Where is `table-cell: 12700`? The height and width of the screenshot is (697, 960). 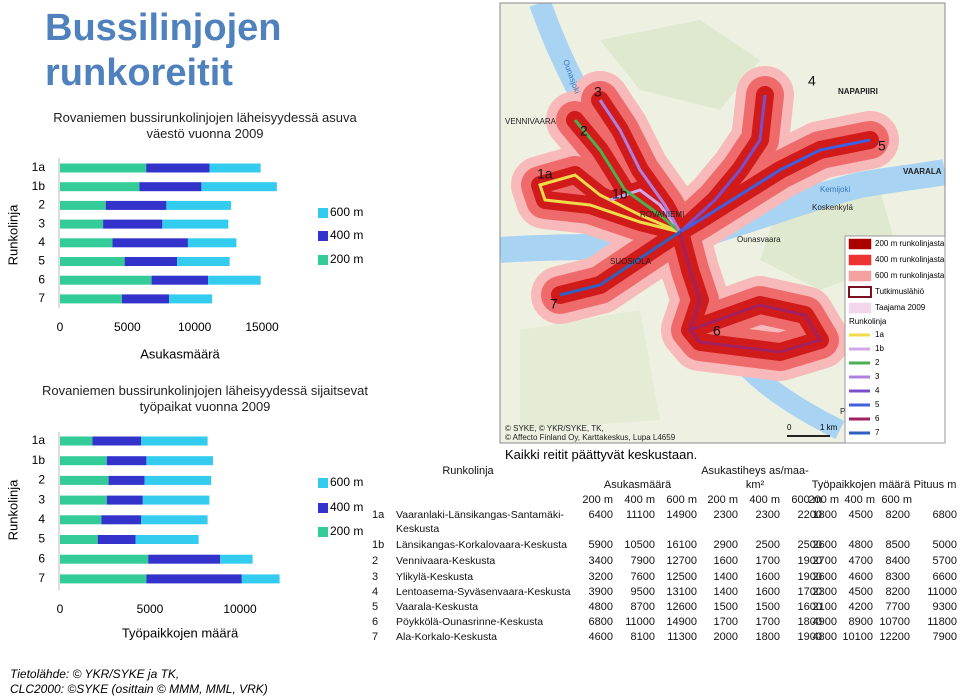
table-cell: 12700 is located at coordinates (681, 561).